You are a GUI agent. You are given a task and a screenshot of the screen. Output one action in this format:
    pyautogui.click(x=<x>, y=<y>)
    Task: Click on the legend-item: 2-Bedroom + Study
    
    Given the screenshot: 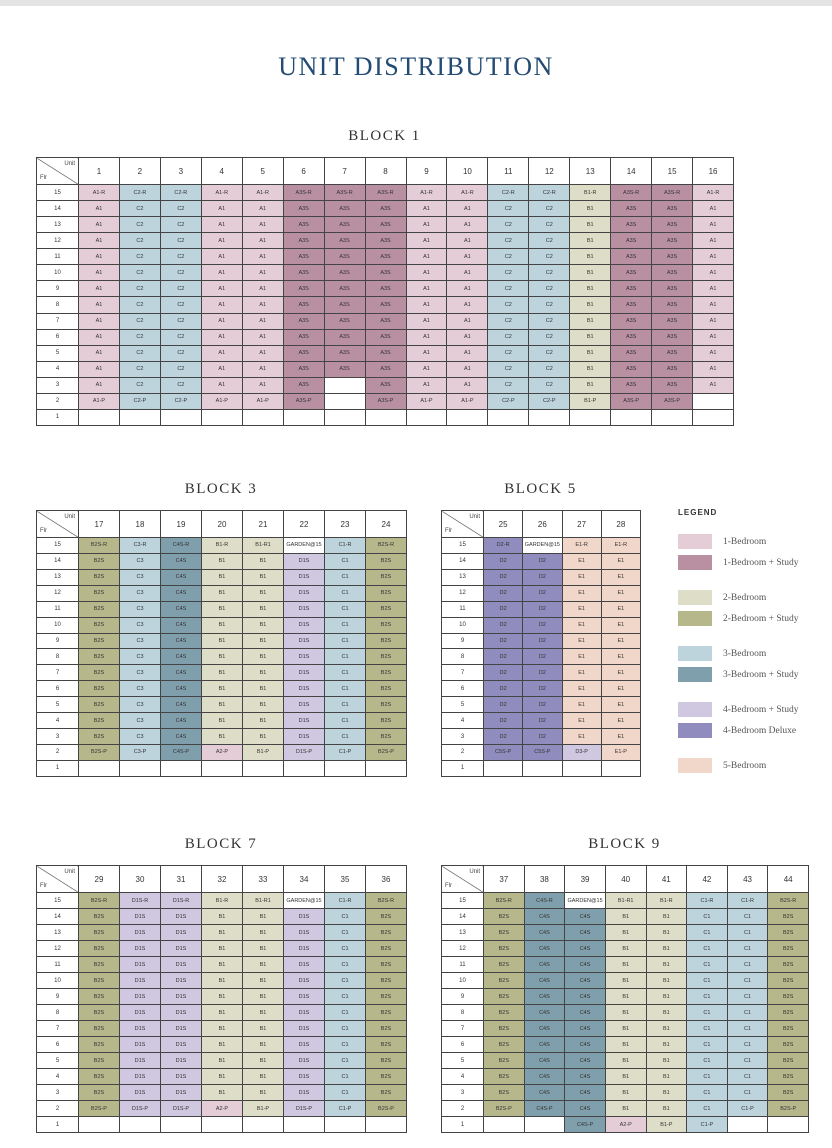 What is the action you would take?
    pyautogui.click(x=753, y=618)
    